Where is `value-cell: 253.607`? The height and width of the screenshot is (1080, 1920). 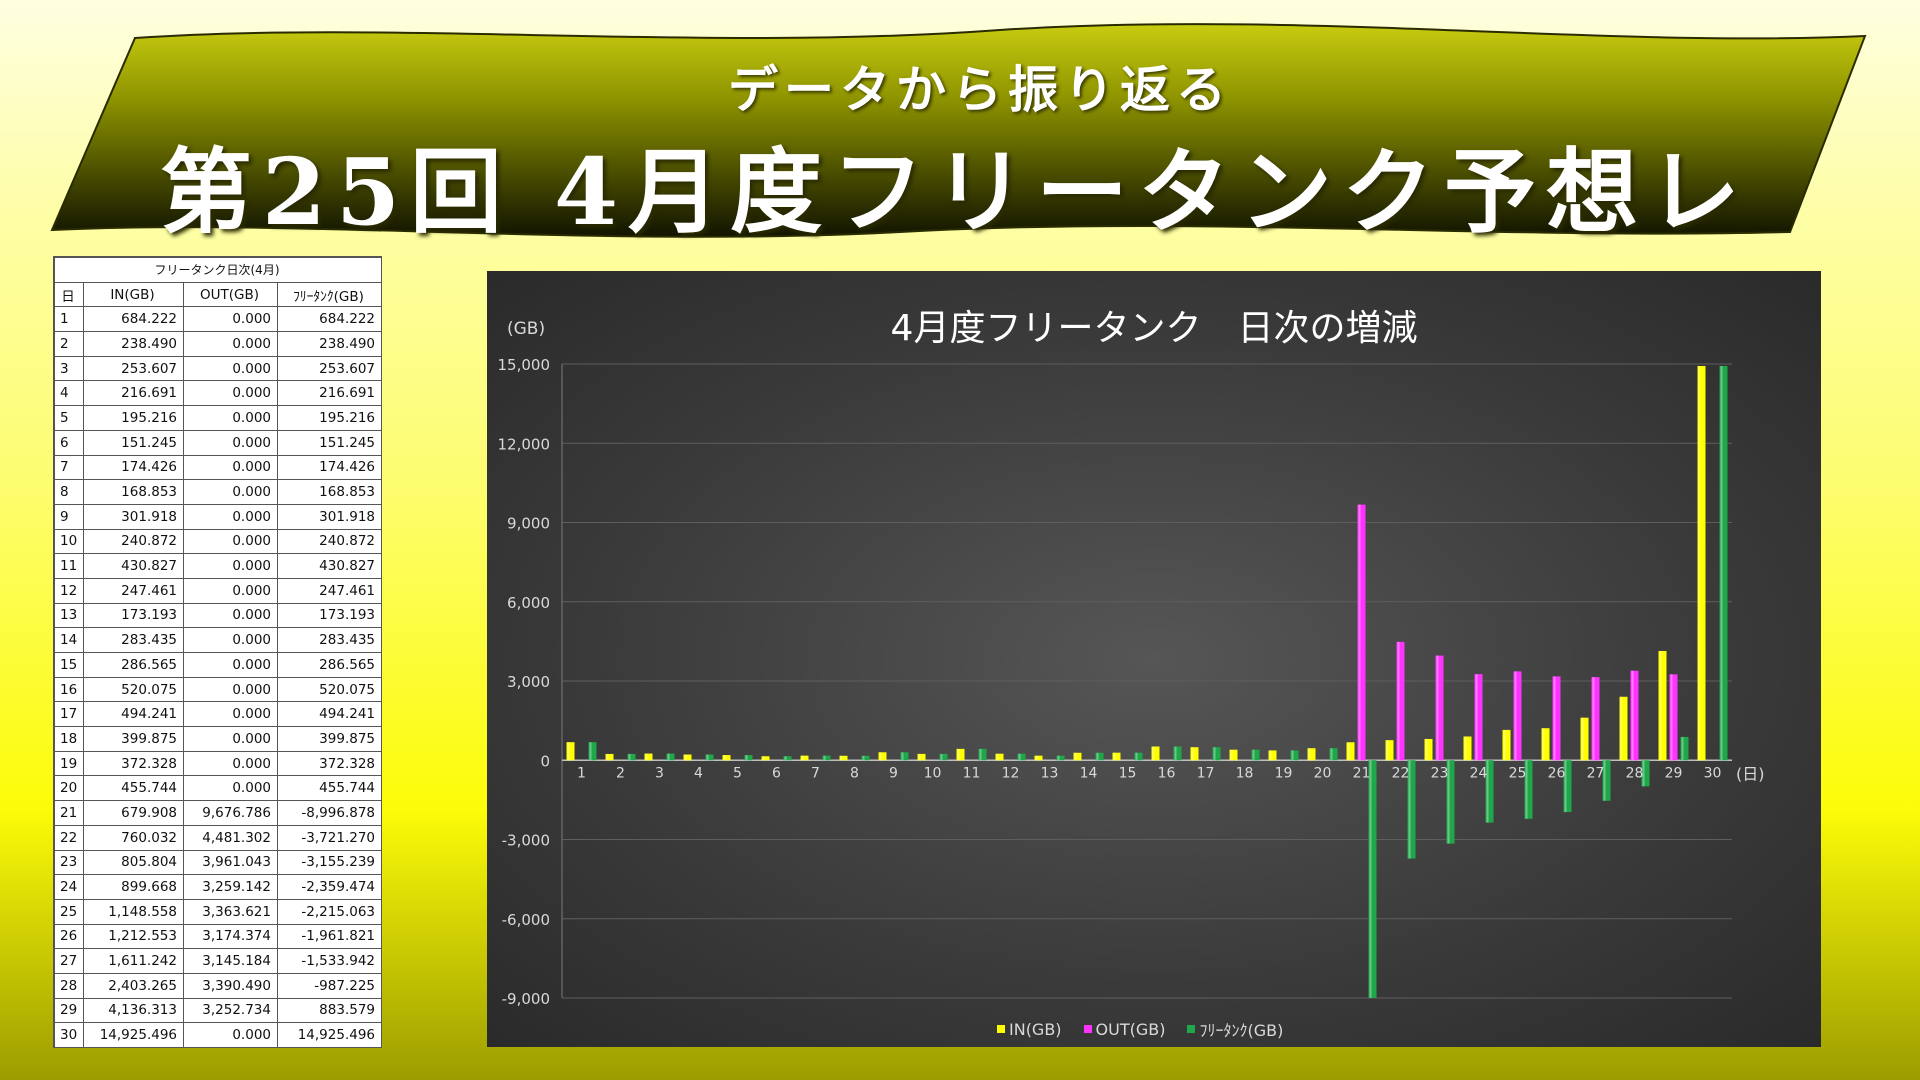
value-cell: 253.607 is located at coordinates (329, 368).